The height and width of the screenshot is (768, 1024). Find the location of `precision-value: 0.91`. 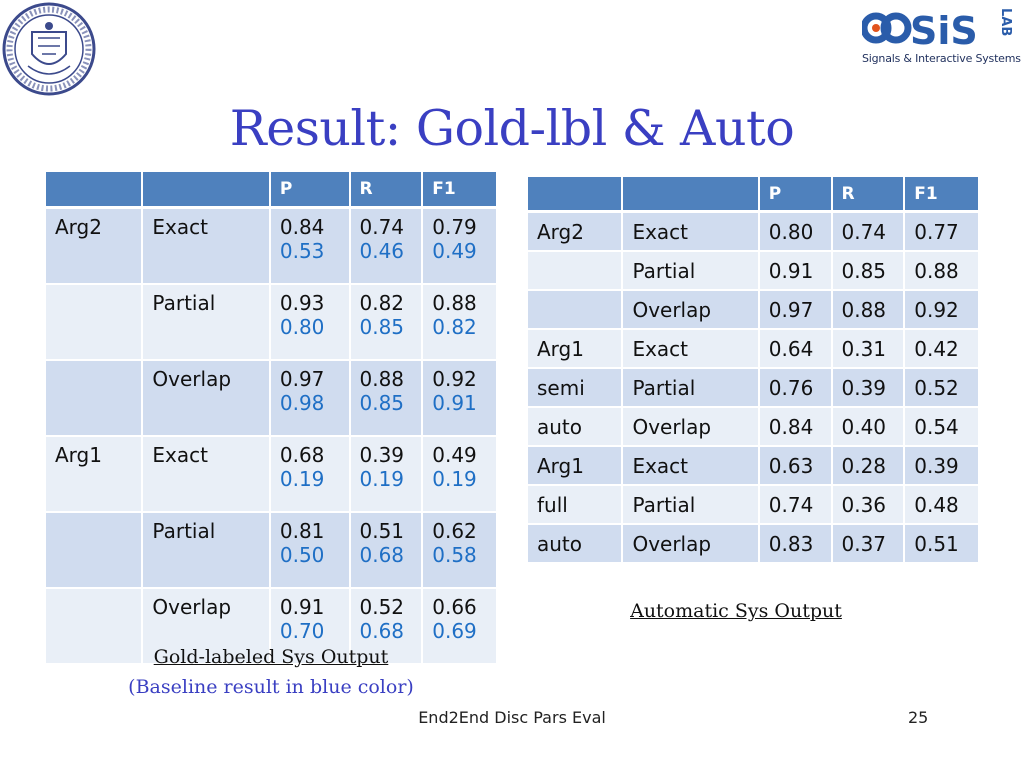

precision-value: 0.91 is located at coordinates (302, 607).